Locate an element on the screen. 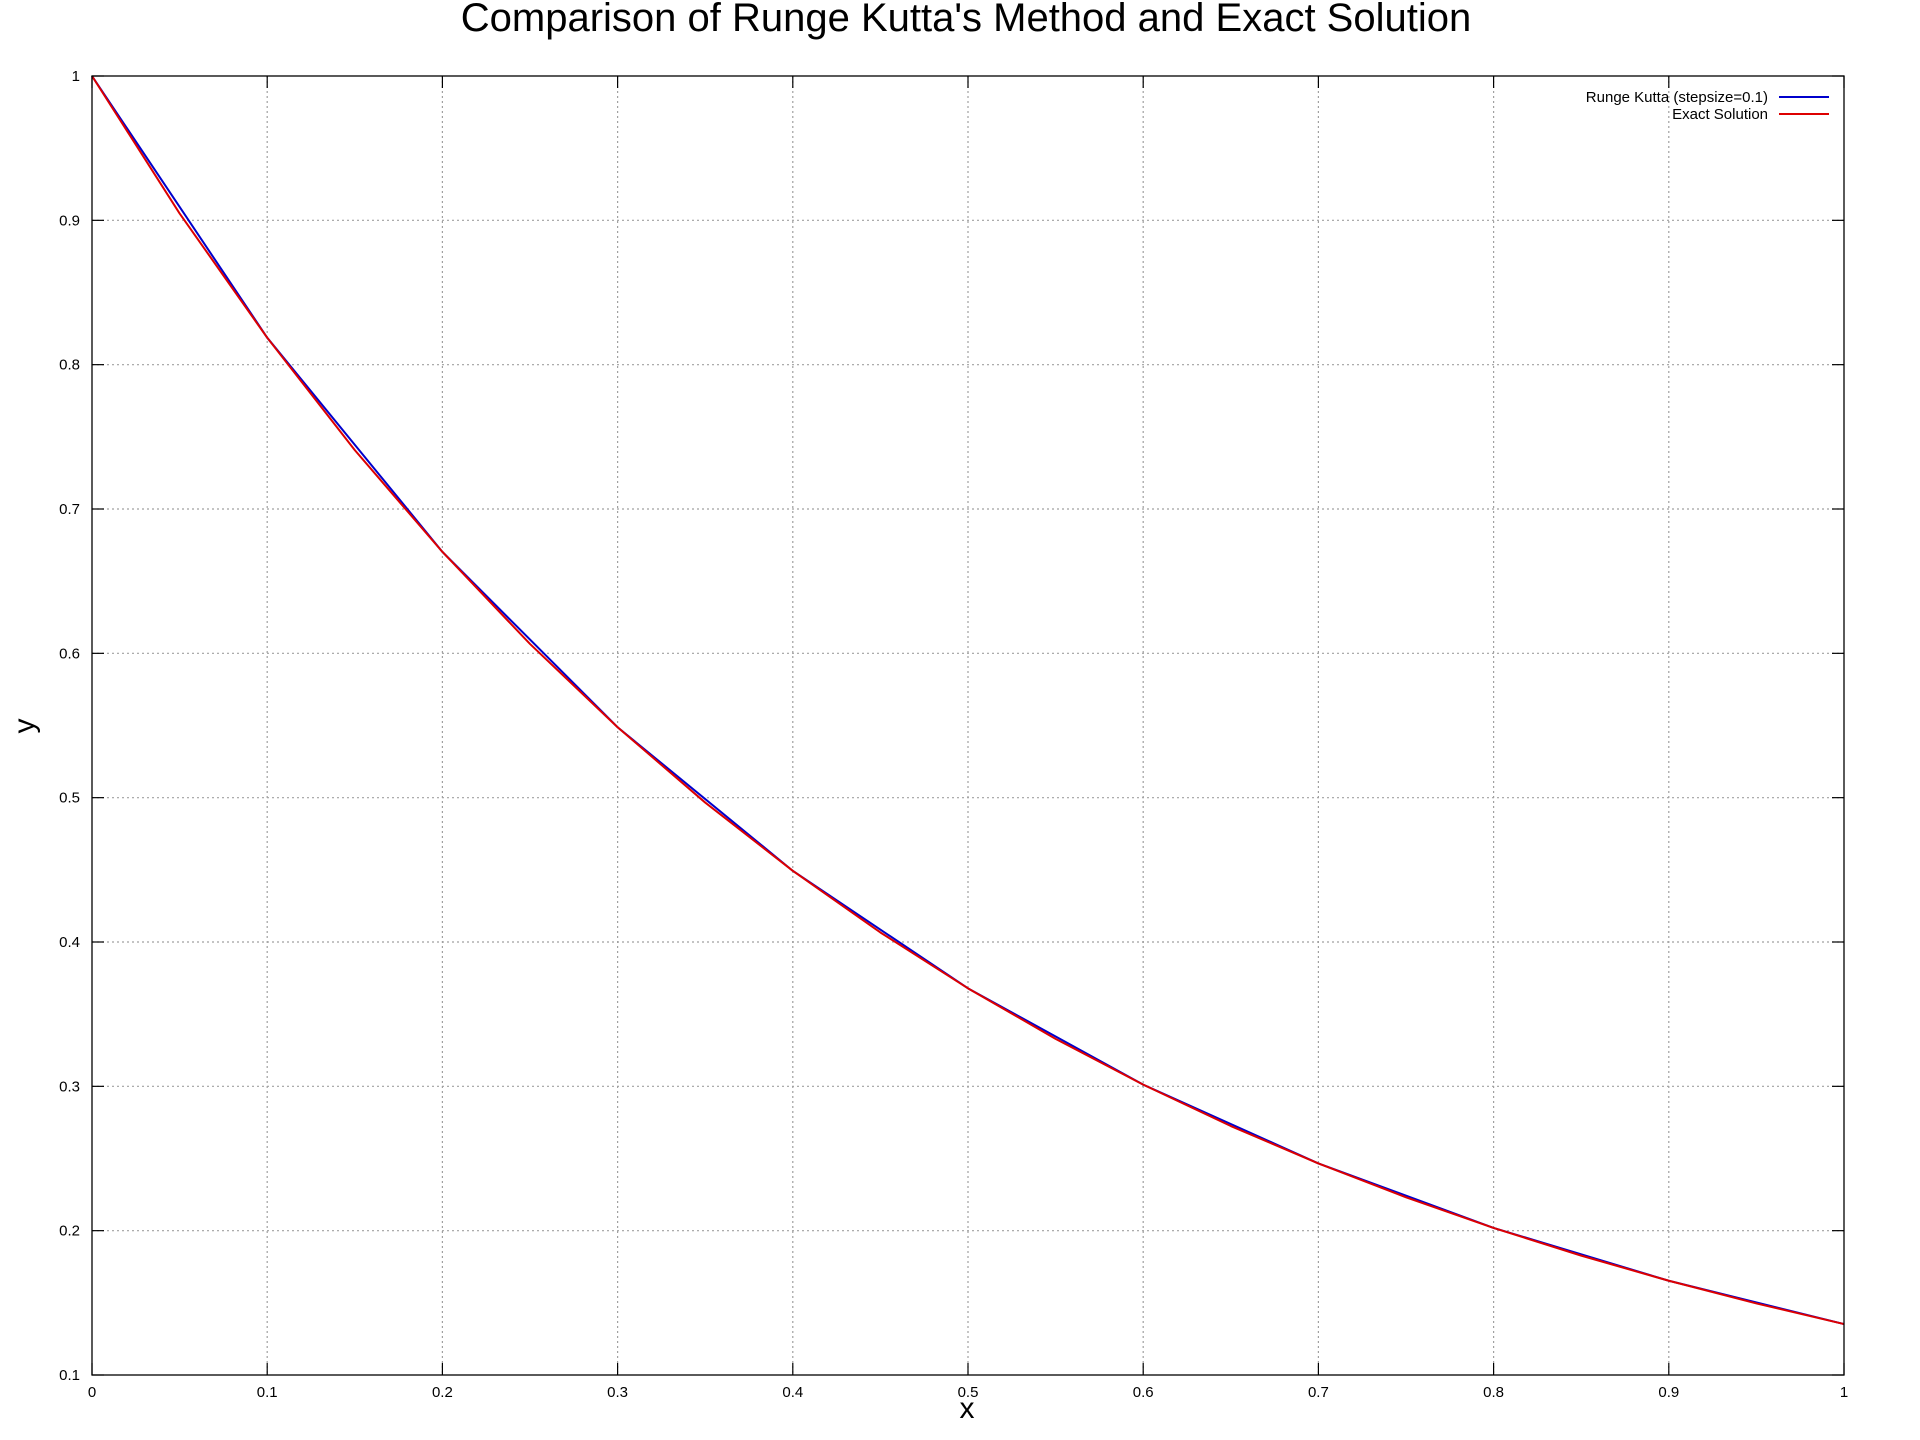 The height and width of the screenshot is (1440, 1920). x-tick-label: 0.1 is located at coordinates (267, 1392).